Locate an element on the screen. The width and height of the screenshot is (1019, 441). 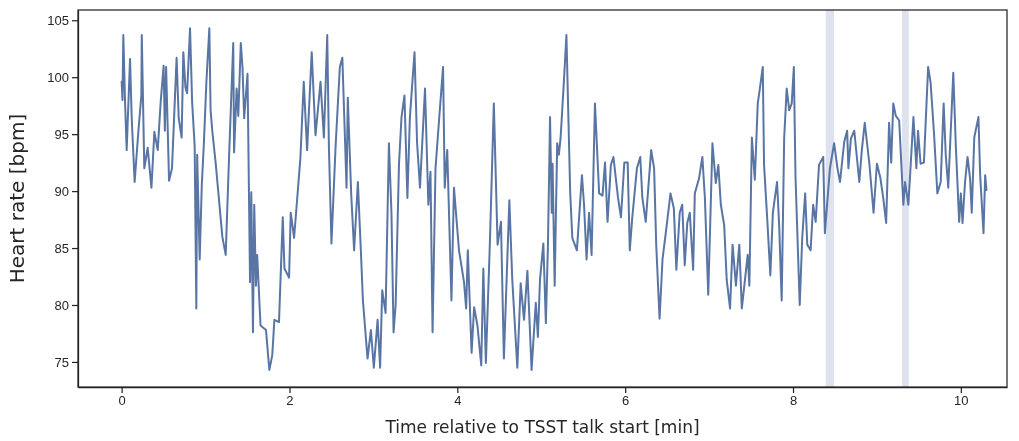
y-tick-label: 90 is located at coordinates (61, 191).